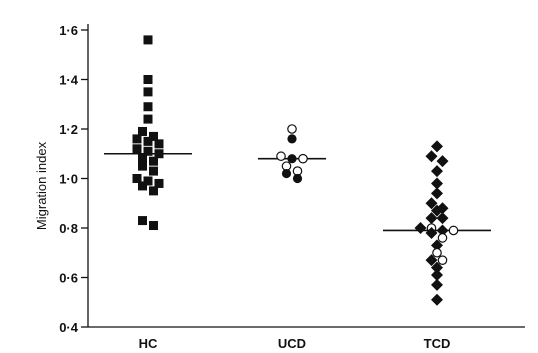 This screenshot has height=353, width=538. What do you see at coordinates (148, 343) in the screenshot?
I see `x-category-label: HC` at bounding box center [148, 343].